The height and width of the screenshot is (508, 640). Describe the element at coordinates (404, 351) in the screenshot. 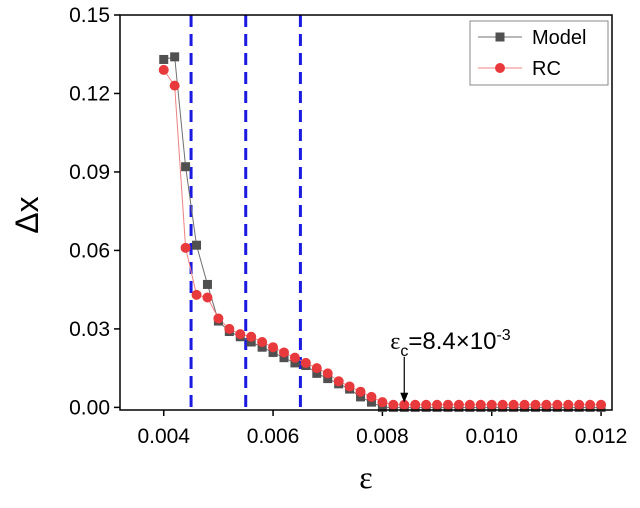

I see `annotation-part: c` at that location.